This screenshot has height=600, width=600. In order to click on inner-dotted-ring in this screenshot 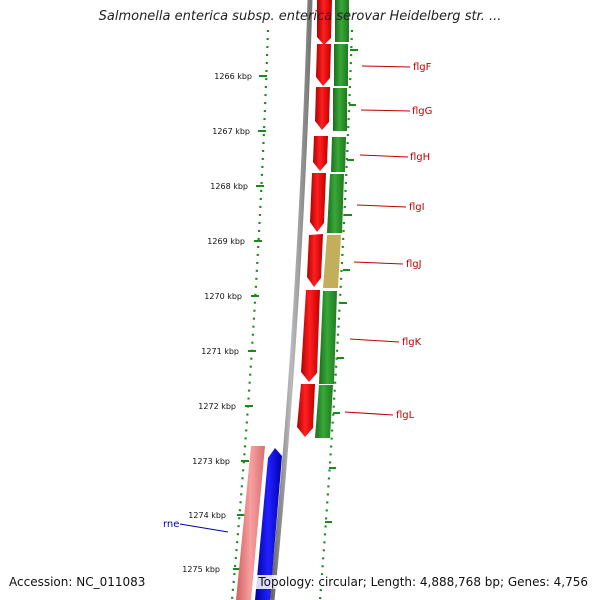, I will do `click(336, 314)`.